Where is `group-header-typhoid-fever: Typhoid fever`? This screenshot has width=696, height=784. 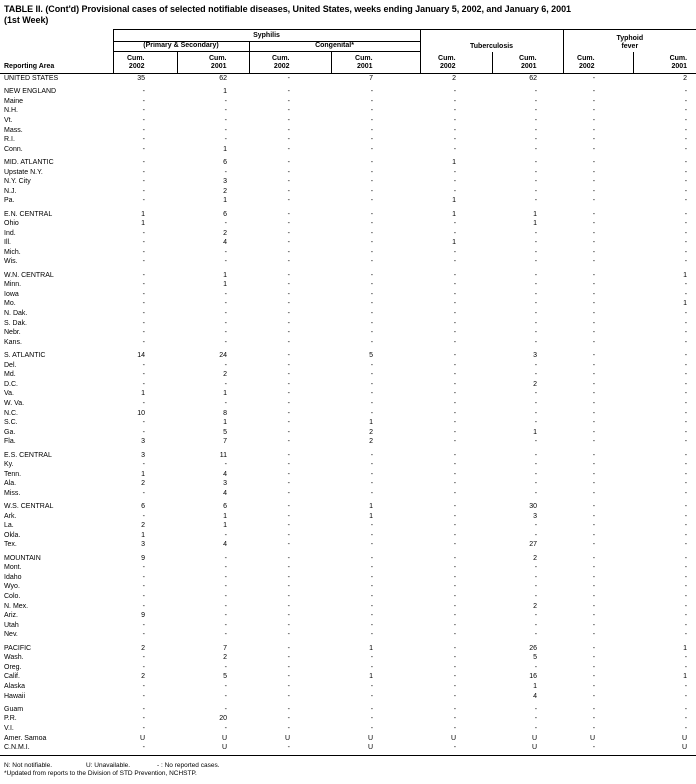 group-header-typhoid-fever: Typhoid fever is located at coordinates (629, 40).